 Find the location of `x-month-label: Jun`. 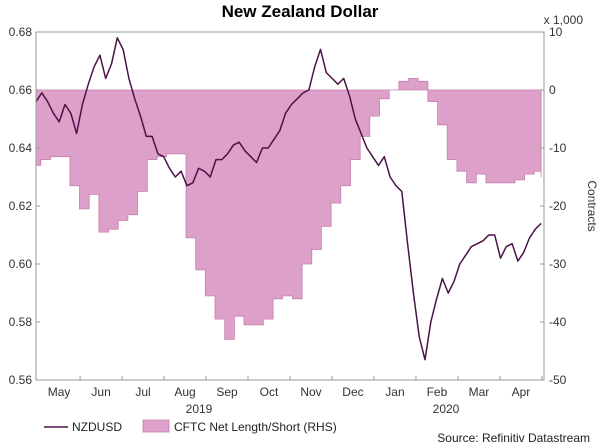

x-month-label: Jun is located at coordinates (100, 392).